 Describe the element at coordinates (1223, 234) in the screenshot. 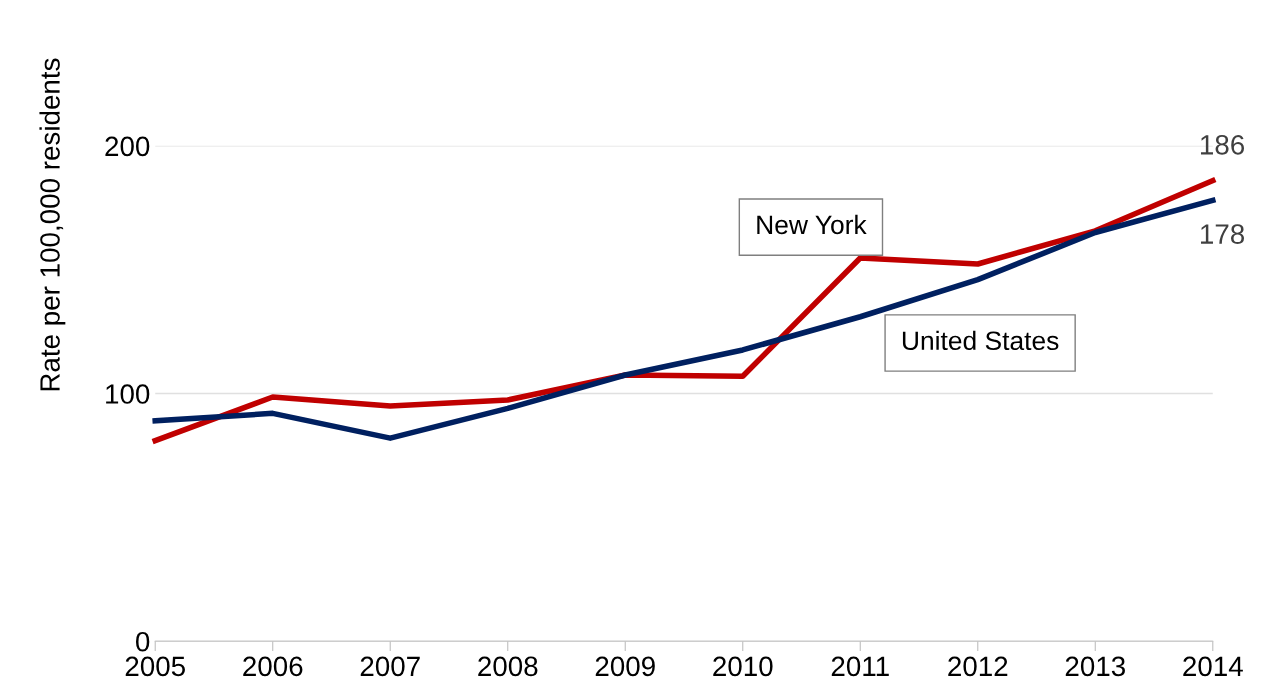

I see `data-label: 178` at that location.